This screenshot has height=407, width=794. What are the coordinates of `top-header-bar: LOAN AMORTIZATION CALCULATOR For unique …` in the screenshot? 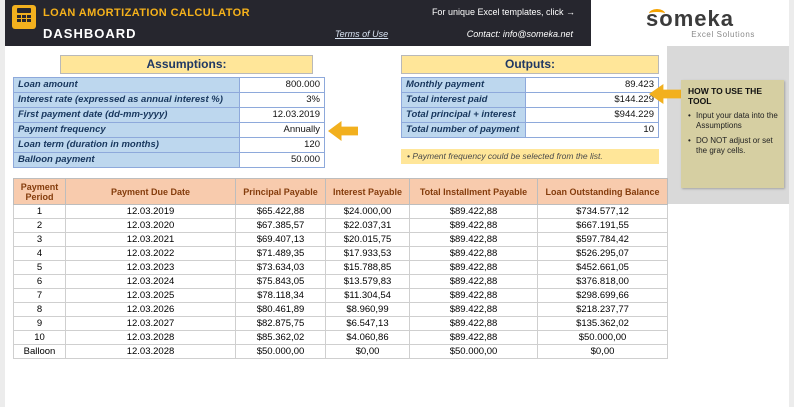 It's located at (397, 23).